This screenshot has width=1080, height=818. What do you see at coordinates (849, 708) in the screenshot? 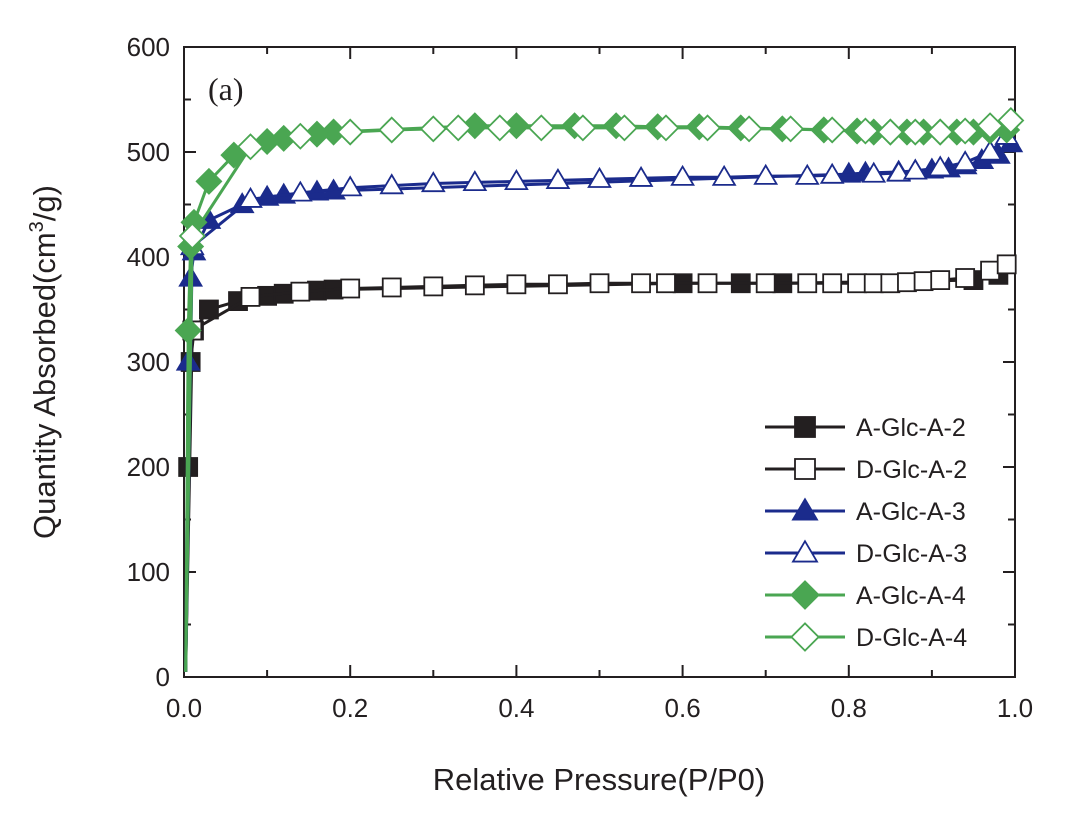
I see `x-tick-label: 0.8` at bounding box center [849, 708].